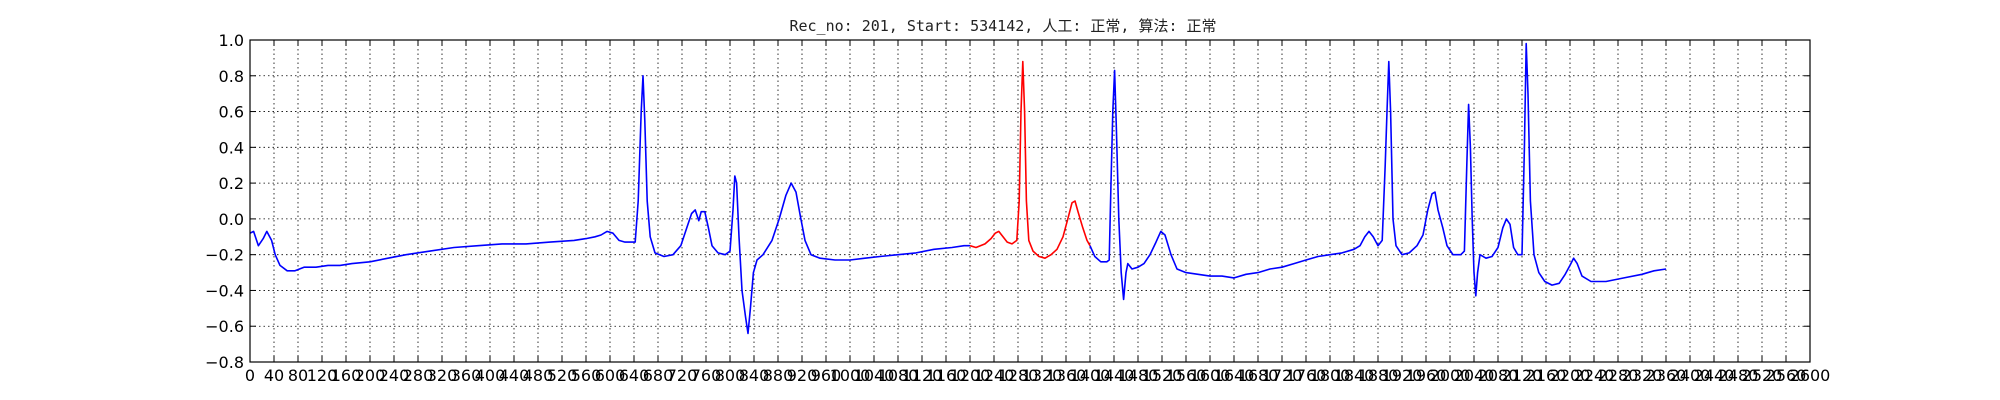  Describe the element at coordinates (224, 290) in the screenshot. I see `y-tick-label: −0.4` at that location.